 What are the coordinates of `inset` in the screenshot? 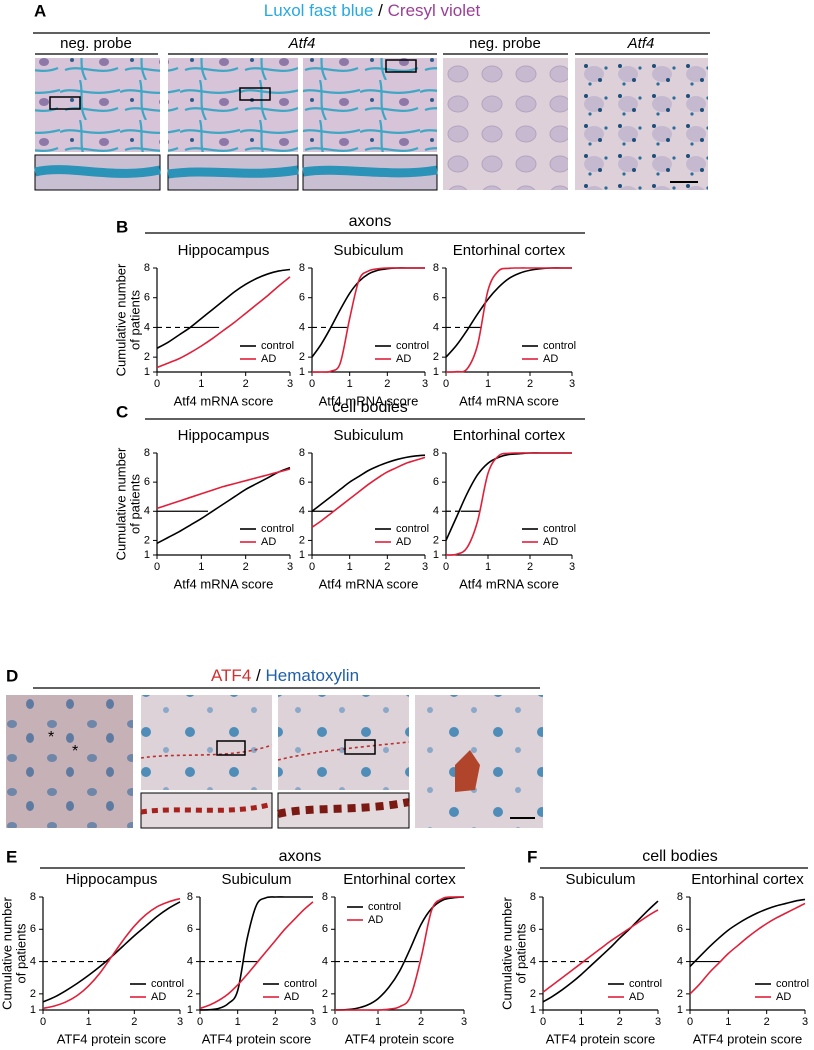 It's located at (206, 810).